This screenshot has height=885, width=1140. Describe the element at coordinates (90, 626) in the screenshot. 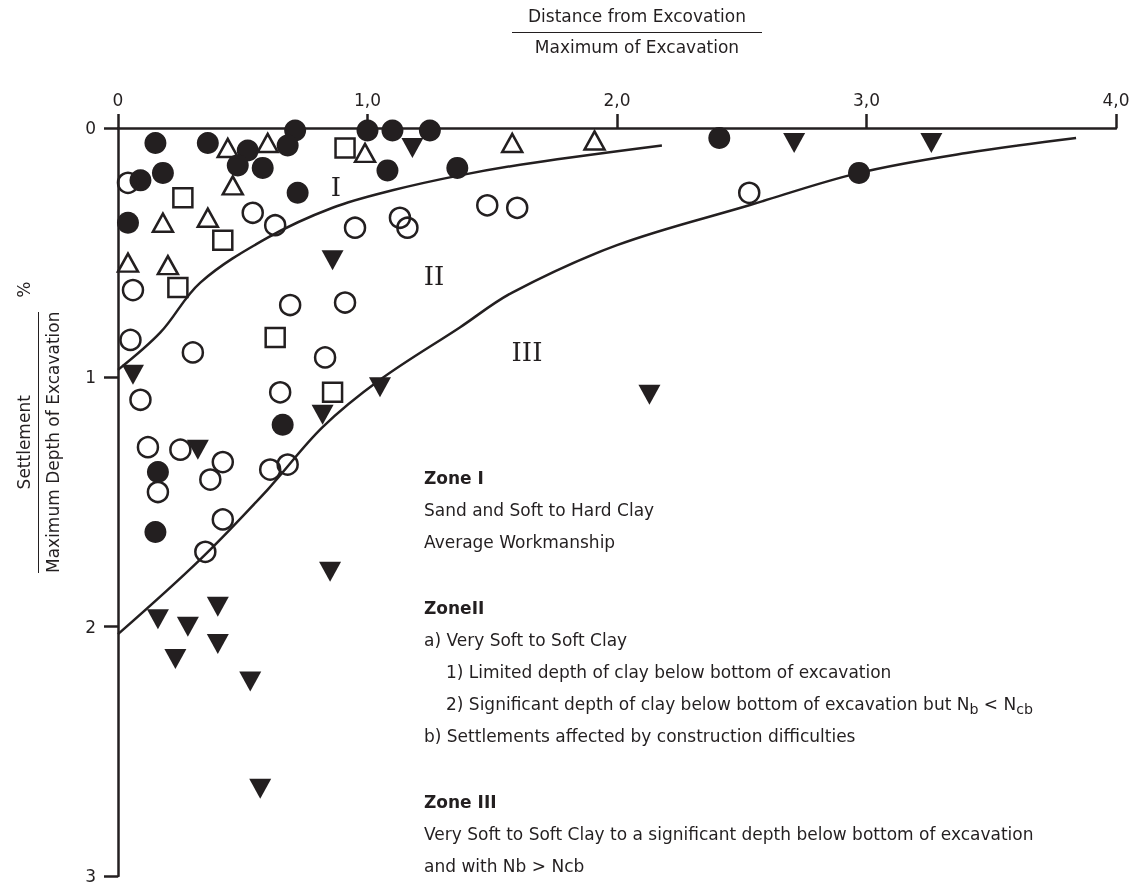

I see `y-tick-label: 2` at that location.